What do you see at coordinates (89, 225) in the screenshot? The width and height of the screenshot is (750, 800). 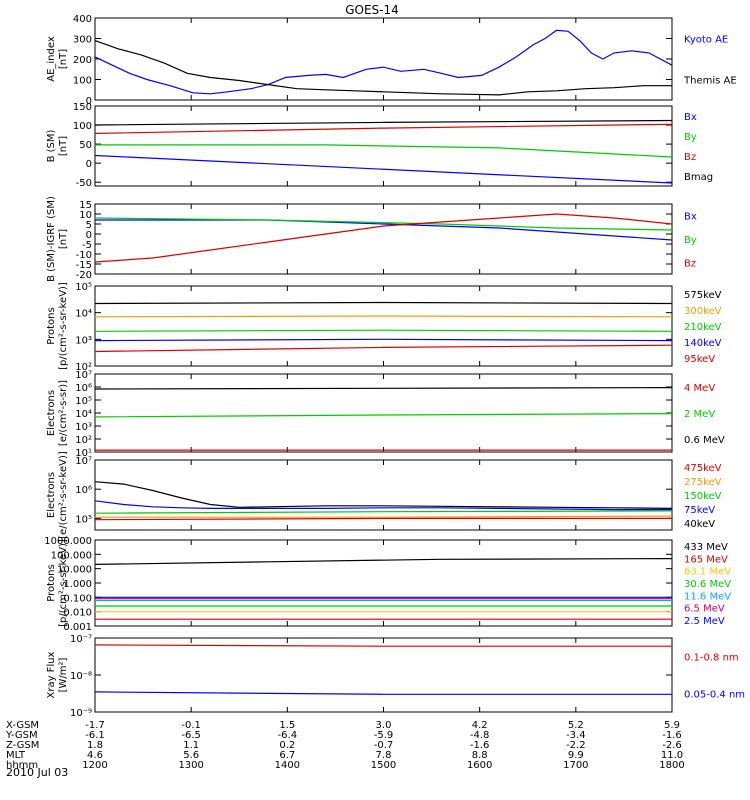 I see `y-tick-label: 5` at bounding box center [89, 225].